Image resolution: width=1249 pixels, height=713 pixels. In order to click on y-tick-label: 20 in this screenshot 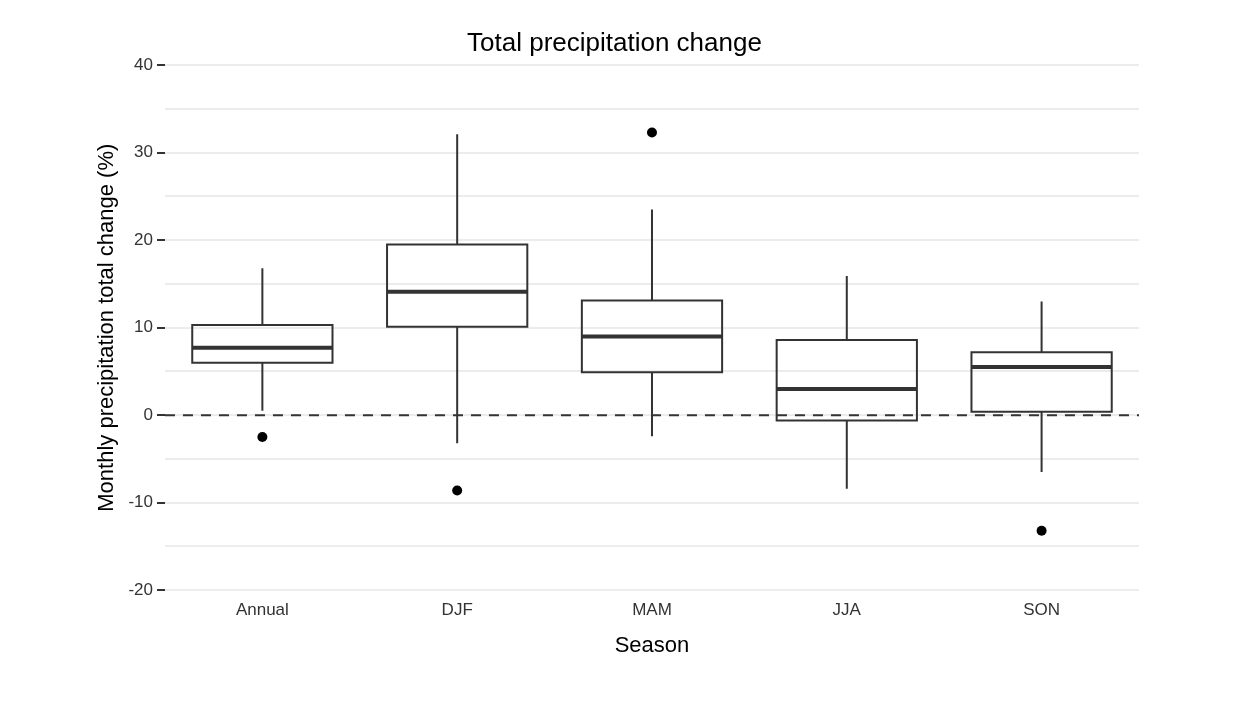, I will do `click(143, 239)`.